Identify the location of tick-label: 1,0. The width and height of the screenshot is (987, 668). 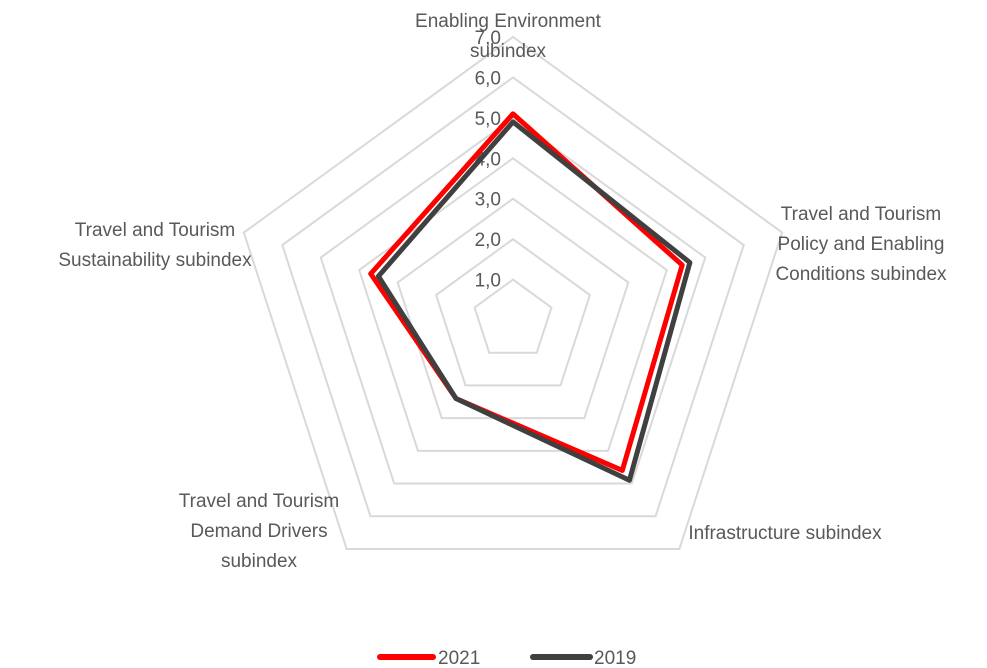
(488, 281).